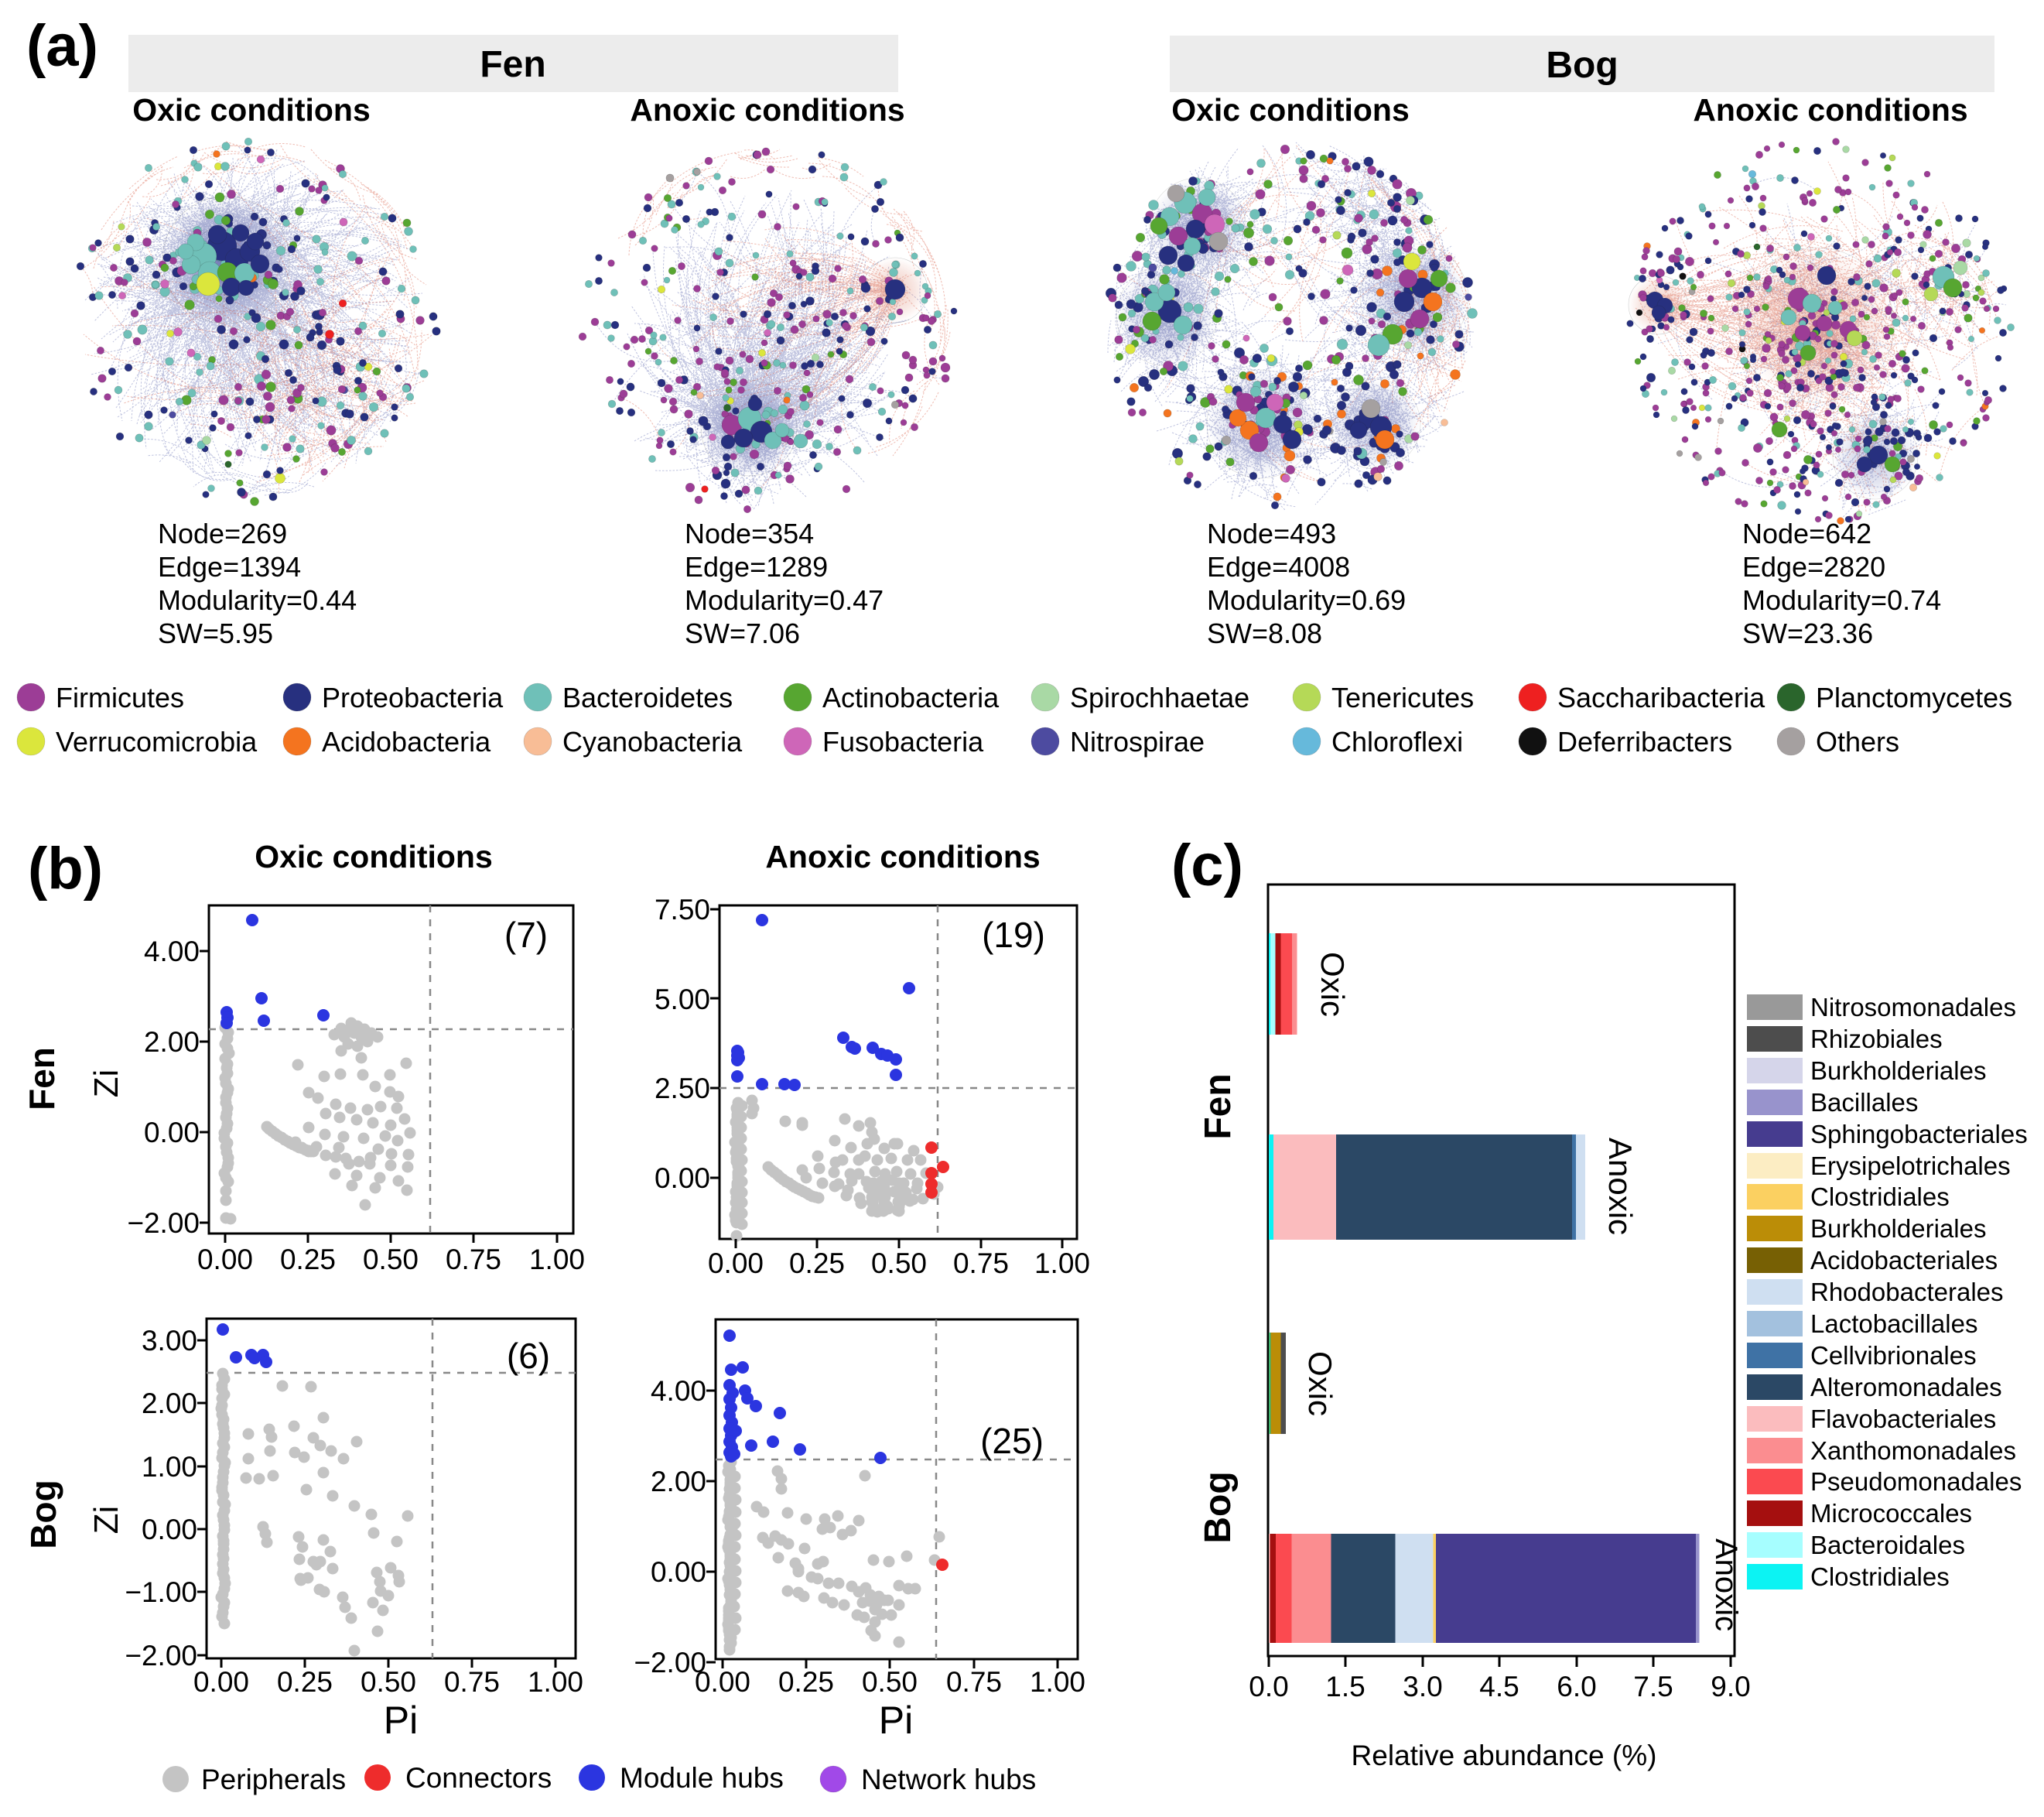  What do you see at coordinates (1661, 697) in the screenshot?
I see `svg-text: Saccharibacteria` at bounding box center [1661, 697].